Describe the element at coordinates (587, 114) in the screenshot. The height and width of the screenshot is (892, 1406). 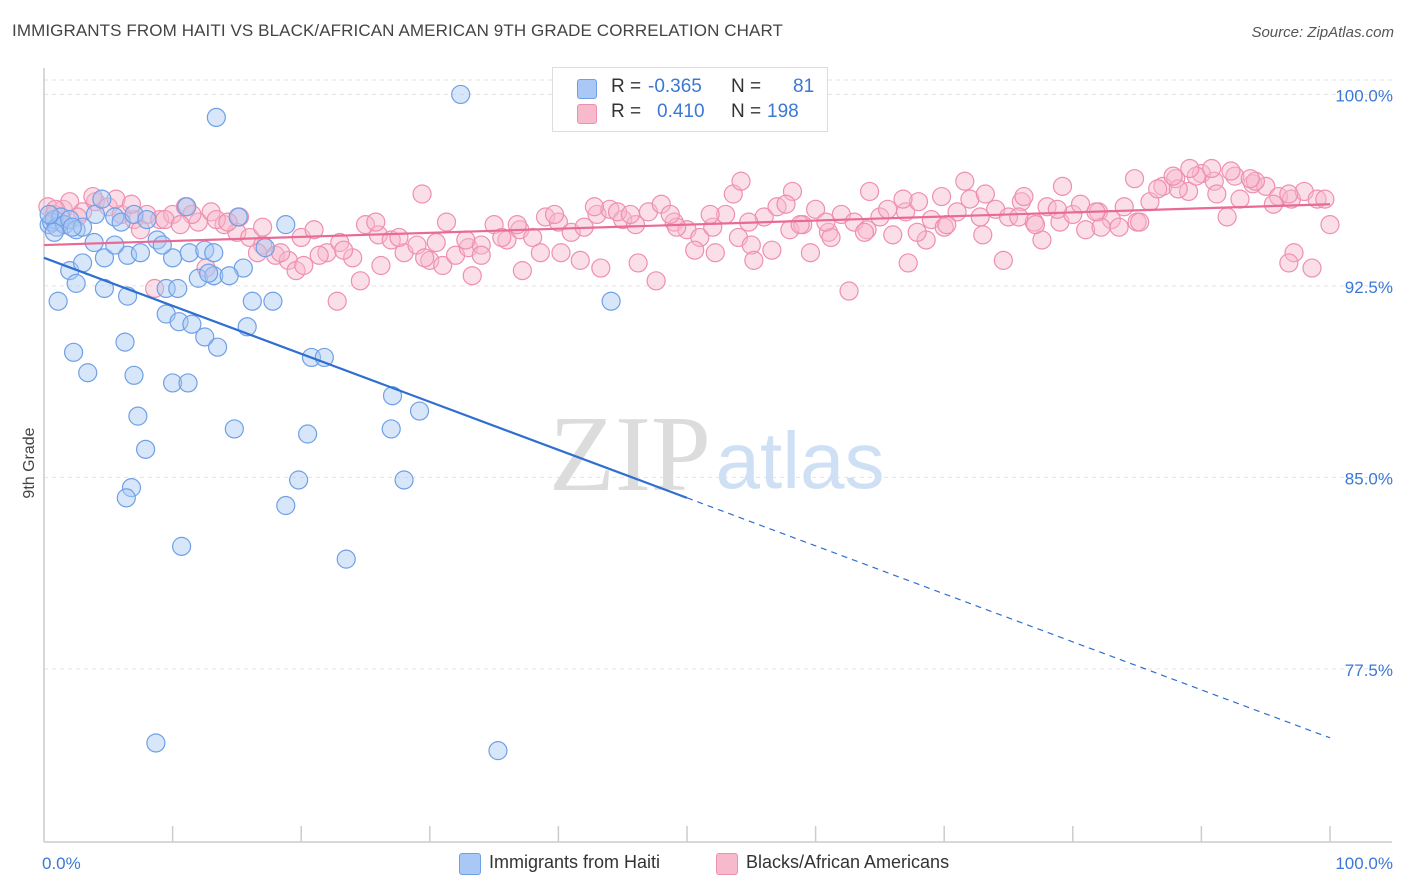
I see `stats-swatch-black` at that location.